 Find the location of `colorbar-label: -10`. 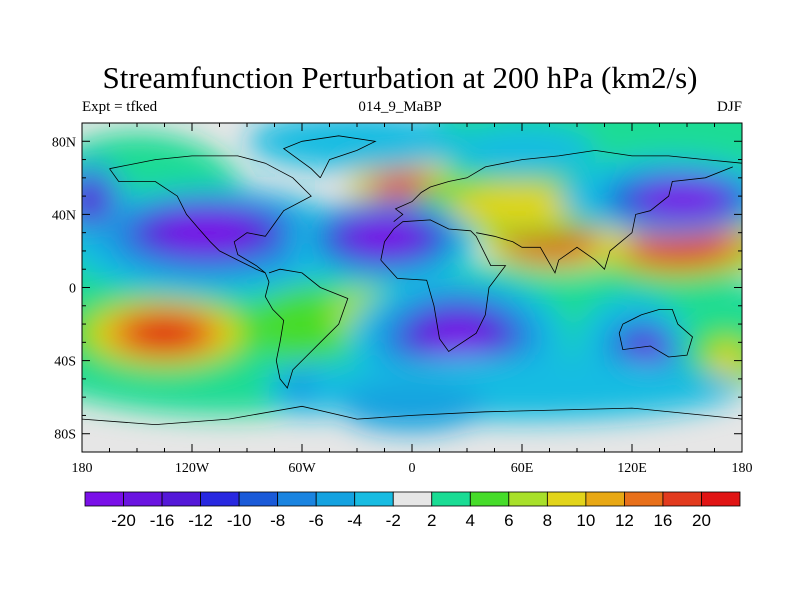

colorbar-label: -10 is located at coordinates (239, 520).